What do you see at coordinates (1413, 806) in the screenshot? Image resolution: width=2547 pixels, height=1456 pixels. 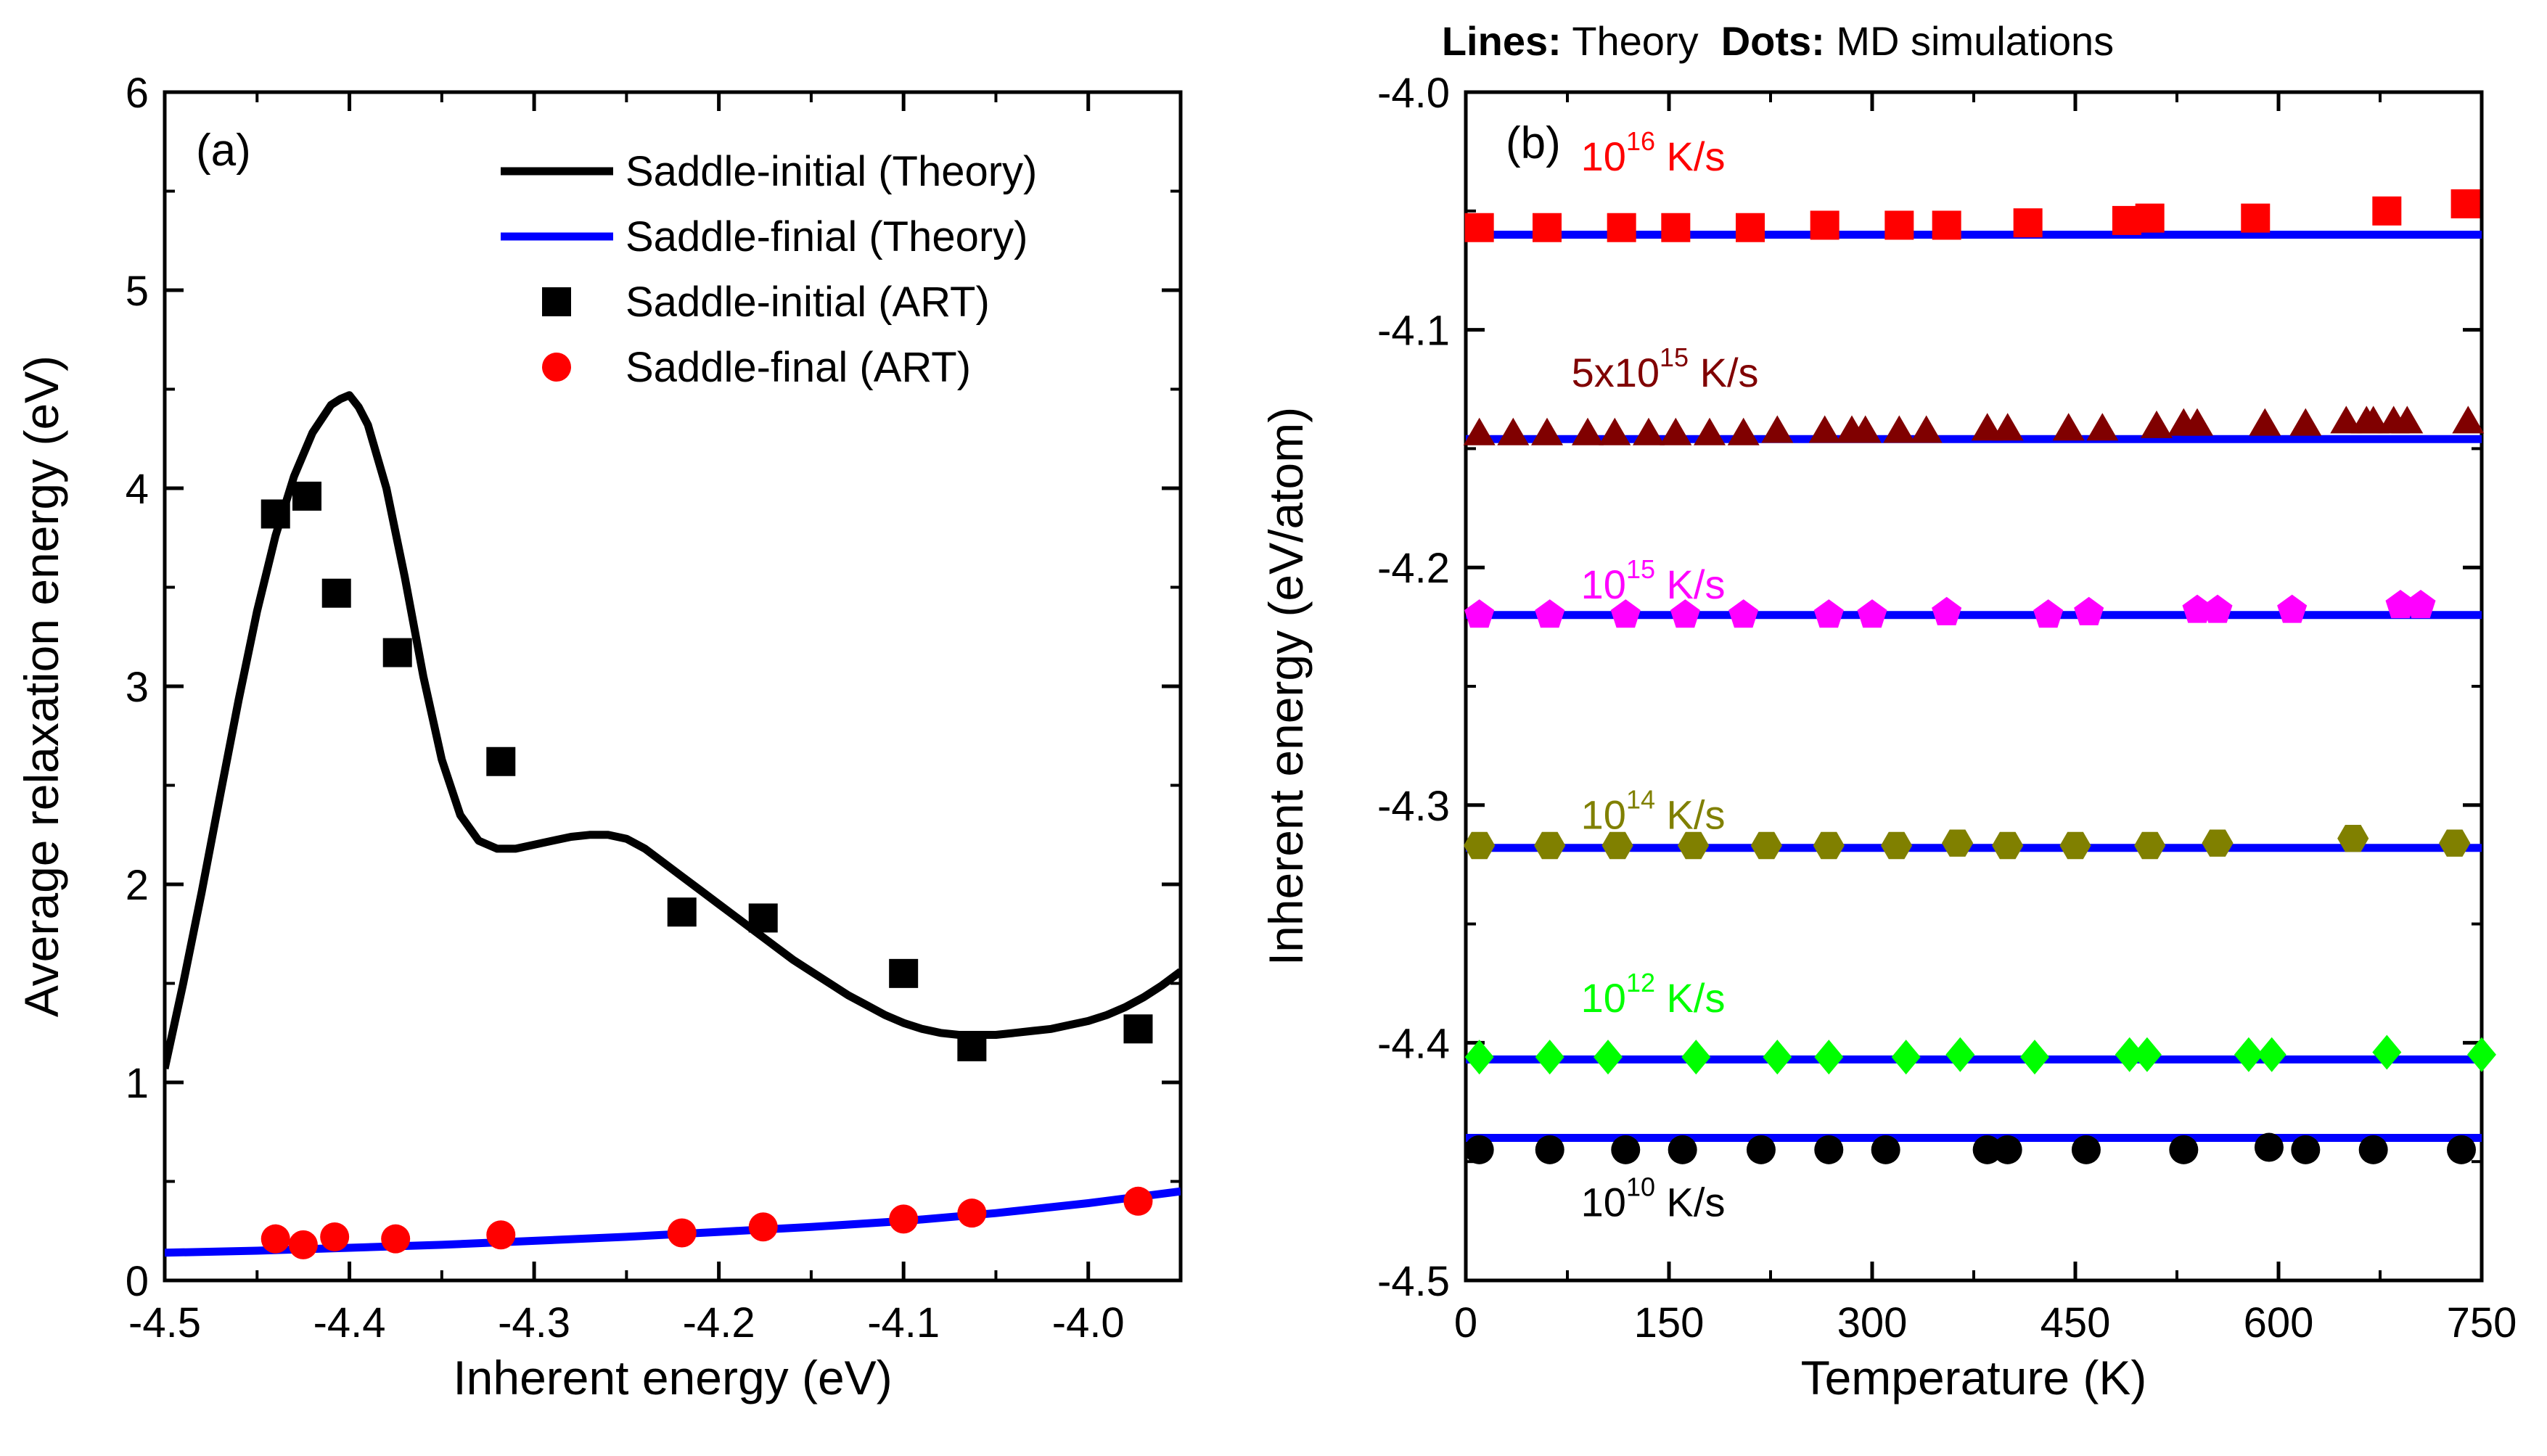 I see `panel-b-y-tick-label: -4.3` at bounding box center [1413, 806].